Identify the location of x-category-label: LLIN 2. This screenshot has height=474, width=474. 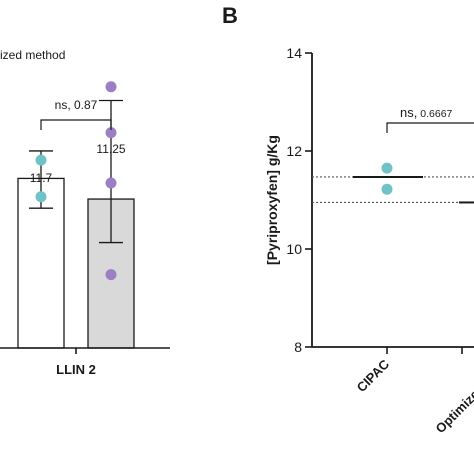
(76, 369).